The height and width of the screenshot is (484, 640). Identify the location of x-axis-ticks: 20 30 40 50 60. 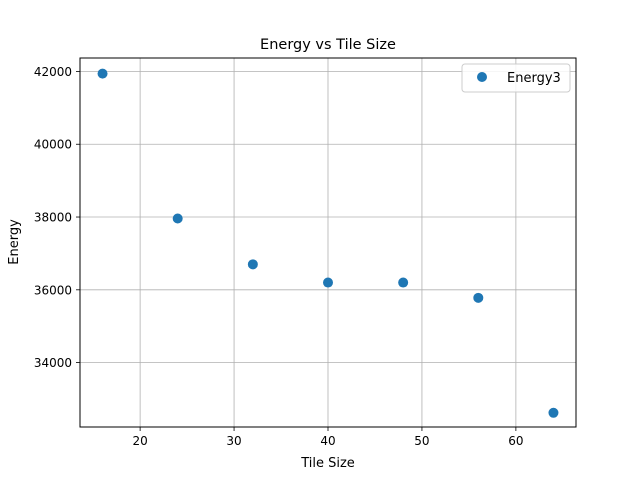
(328, 437).